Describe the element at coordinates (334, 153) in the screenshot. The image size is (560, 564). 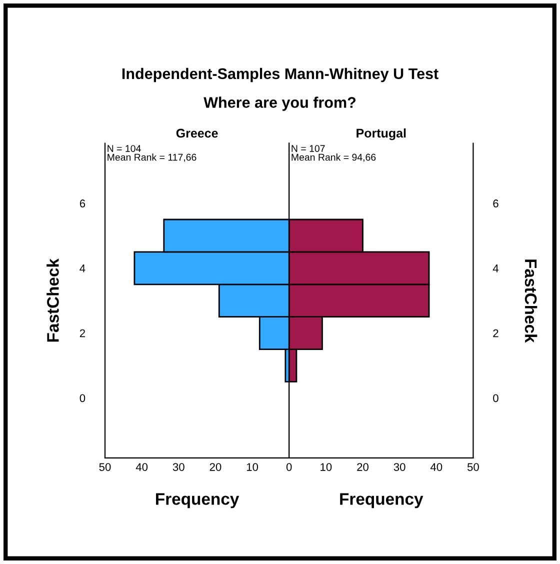
I see `annotation: N = 107 Mean Rank = 94,66` at that location.